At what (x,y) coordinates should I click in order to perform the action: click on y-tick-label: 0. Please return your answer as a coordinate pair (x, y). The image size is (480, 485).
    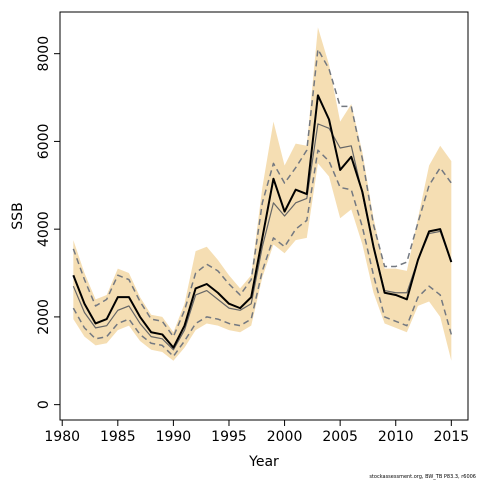
    Looking at the image, I should click on (44, 404).